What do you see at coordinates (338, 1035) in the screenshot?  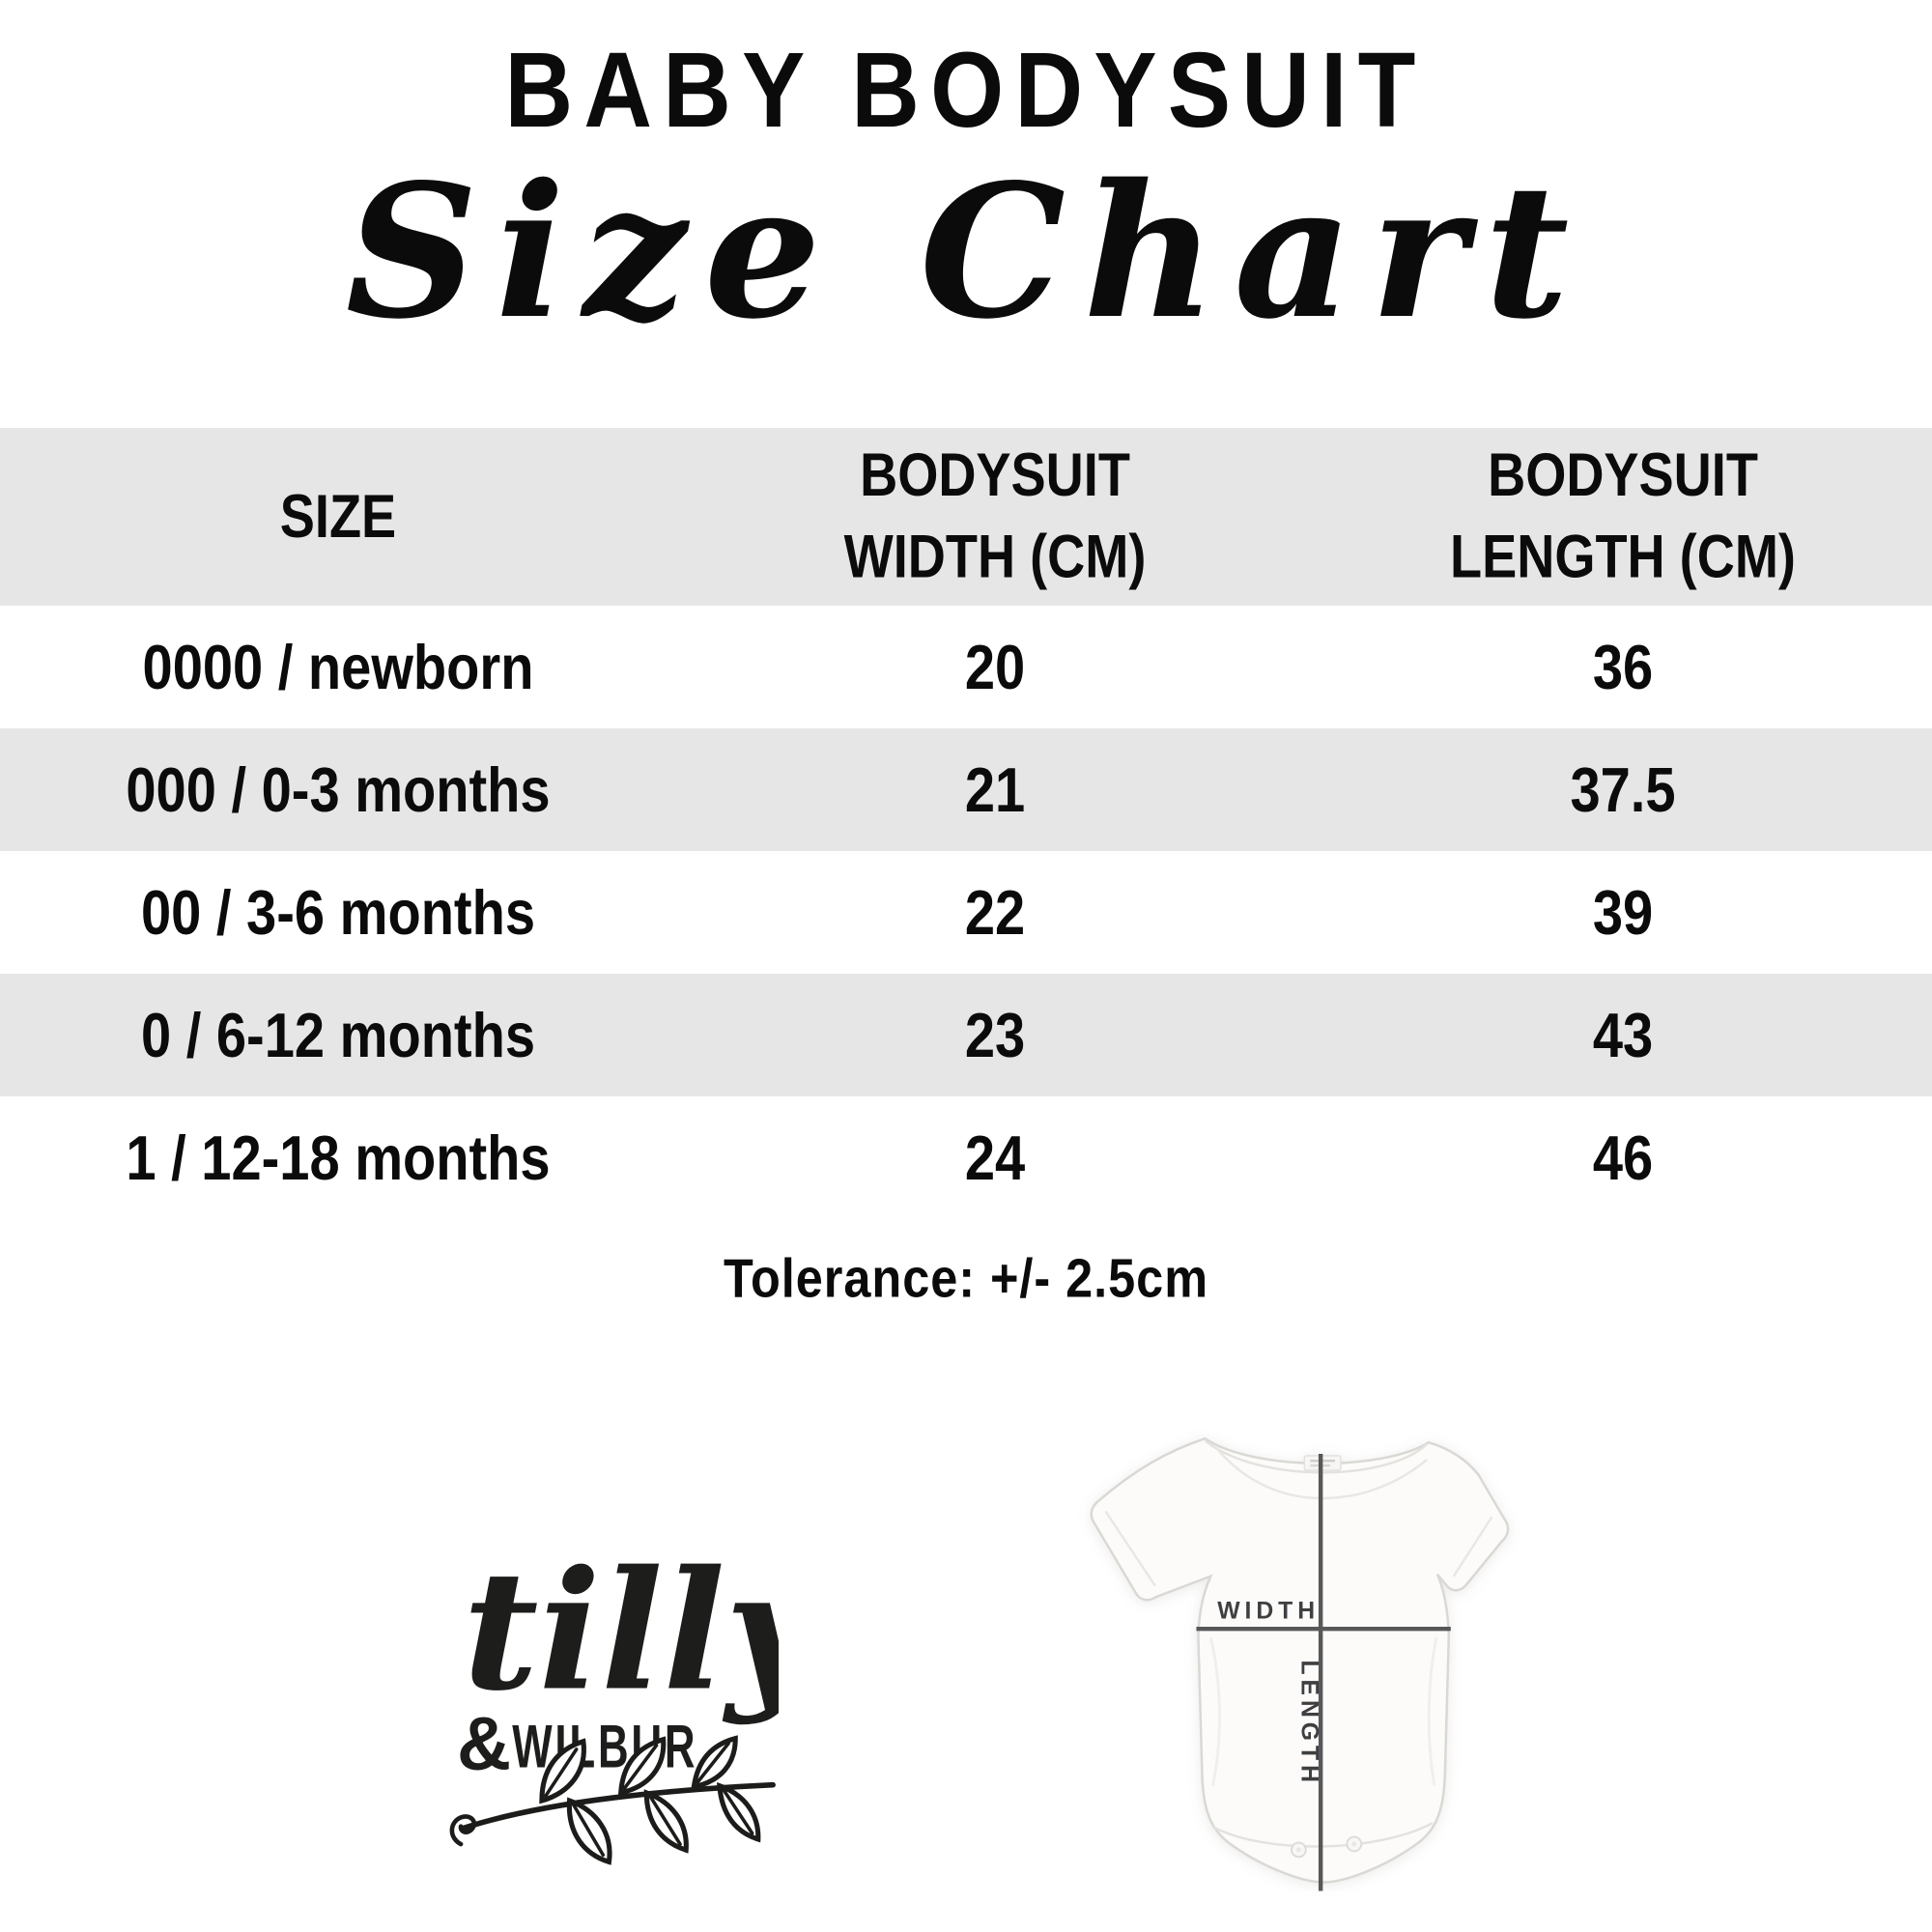 I see `size-cell: 0 / 6-12 months` at bounding box center [338, 1035].